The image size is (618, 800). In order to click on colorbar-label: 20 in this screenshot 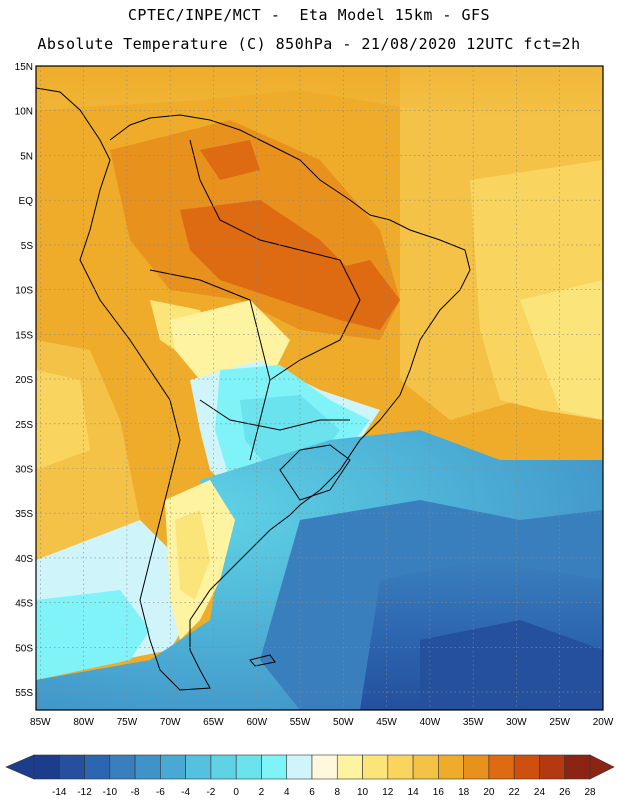, I will do `click(489, 792)`.